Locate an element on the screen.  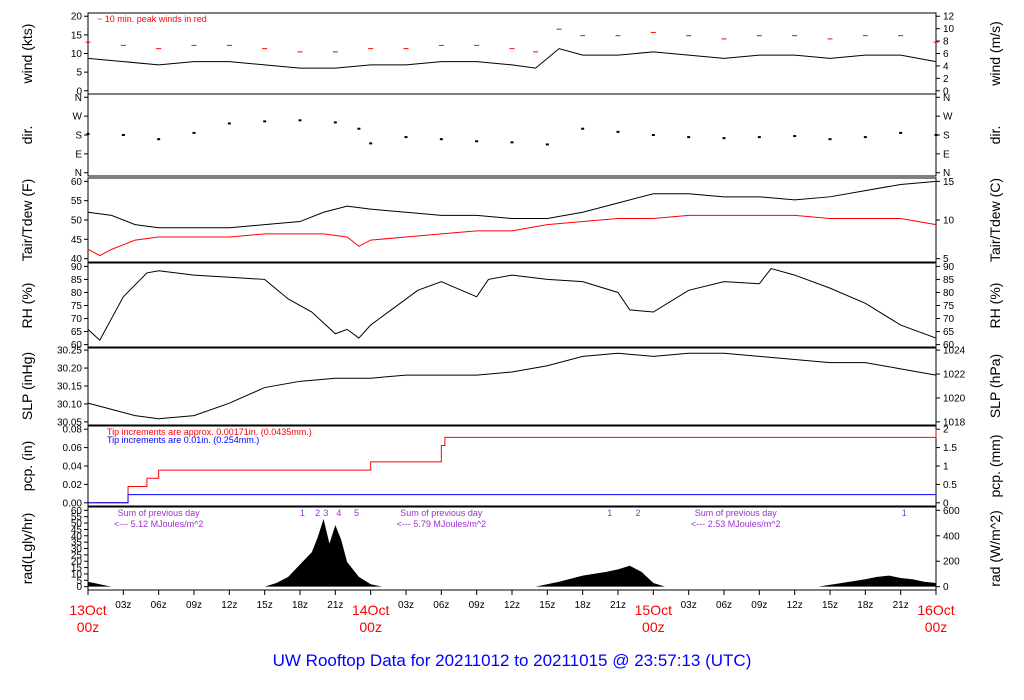
date-label: 16Oct is located at coordinates (935, 610).